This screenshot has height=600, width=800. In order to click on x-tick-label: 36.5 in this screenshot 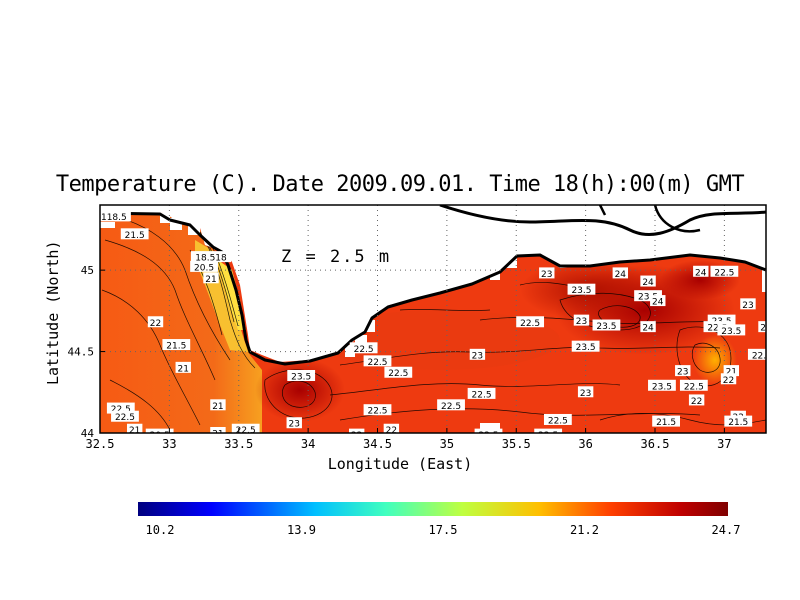, I will do `click(655, 444)`.